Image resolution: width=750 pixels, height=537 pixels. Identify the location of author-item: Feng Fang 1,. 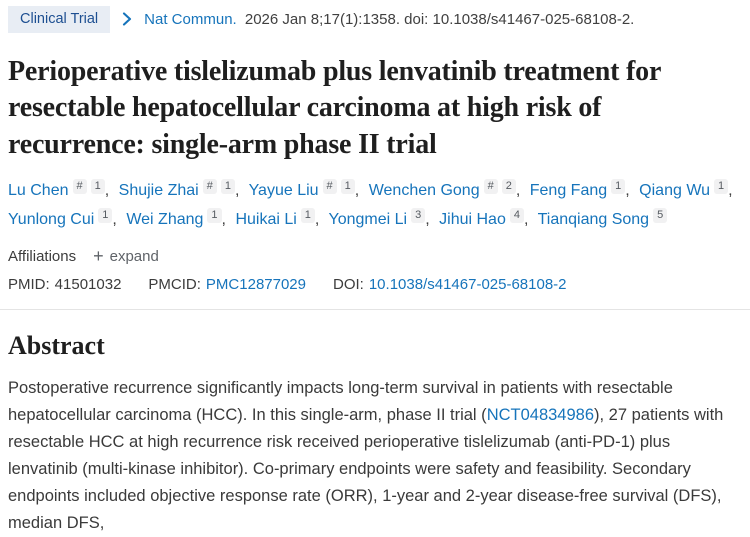
(579, 189).